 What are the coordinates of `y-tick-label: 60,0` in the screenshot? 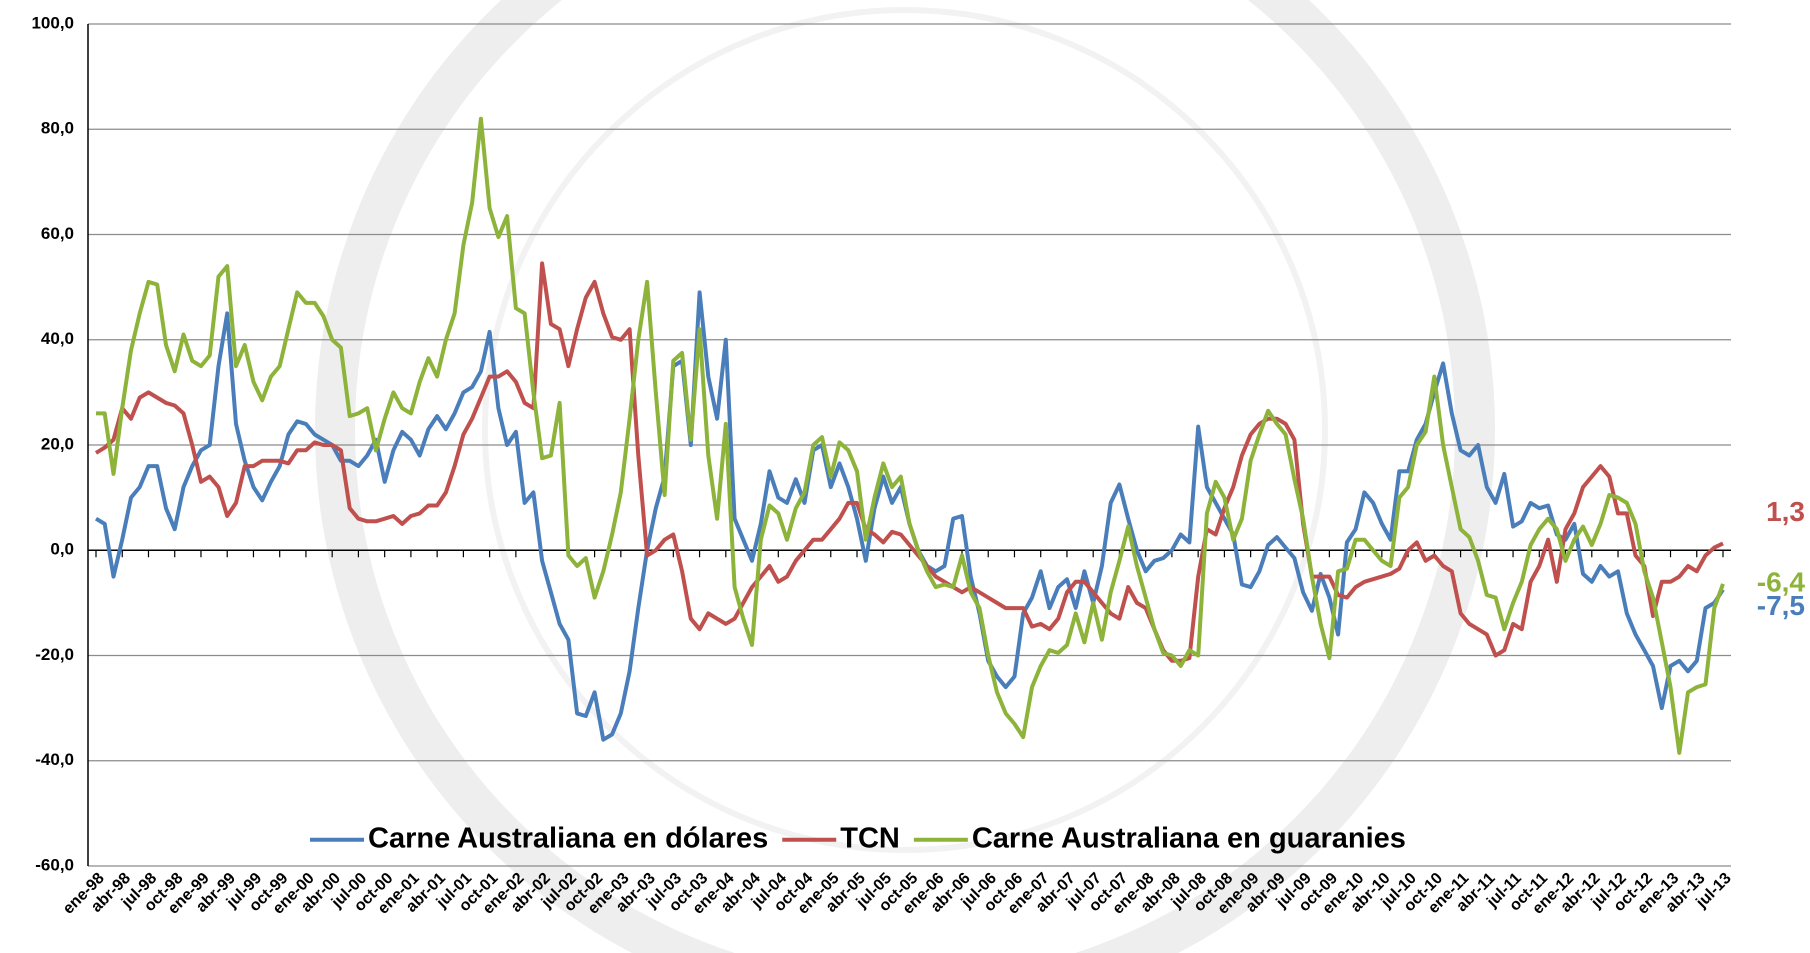 It's located at (57, 233).